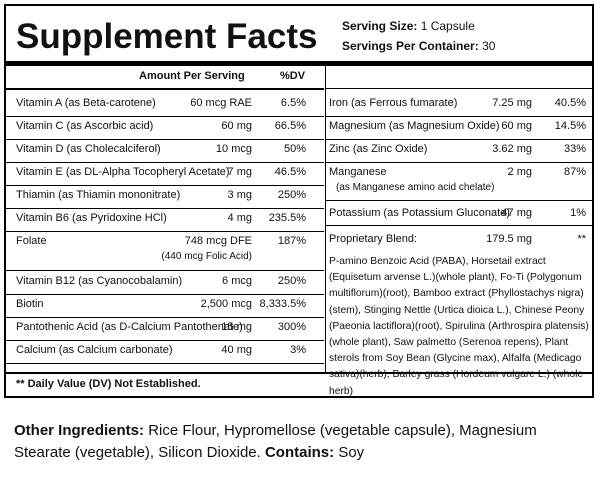  What do you see at coordinates (393, 103) in the screenshot?
I see `nutrient-name: Iron (as Ferrous fumarate)` at bounding box center [393, 103].